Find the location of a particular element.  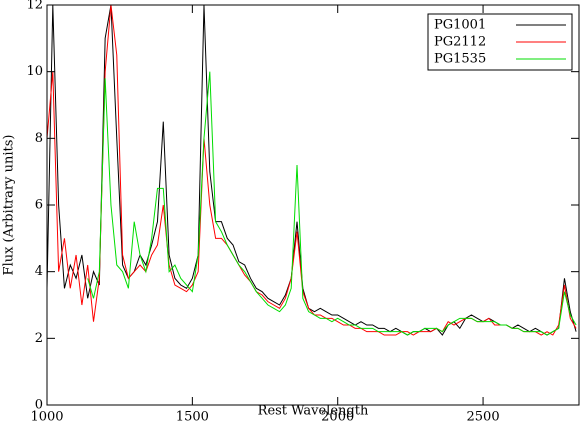

y-tick-label: 10 is located at coordinates (34, 71).